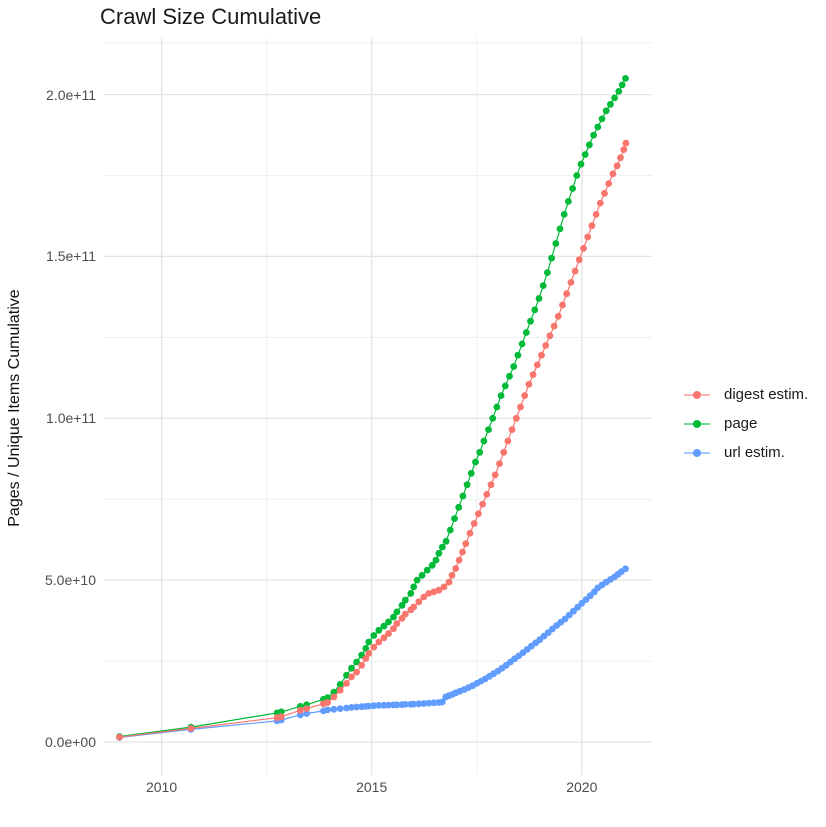 The image size is (826, 827). Describe the element at coordinates (697, 453) in the screenshot. I see `legend-key-url` at that location.